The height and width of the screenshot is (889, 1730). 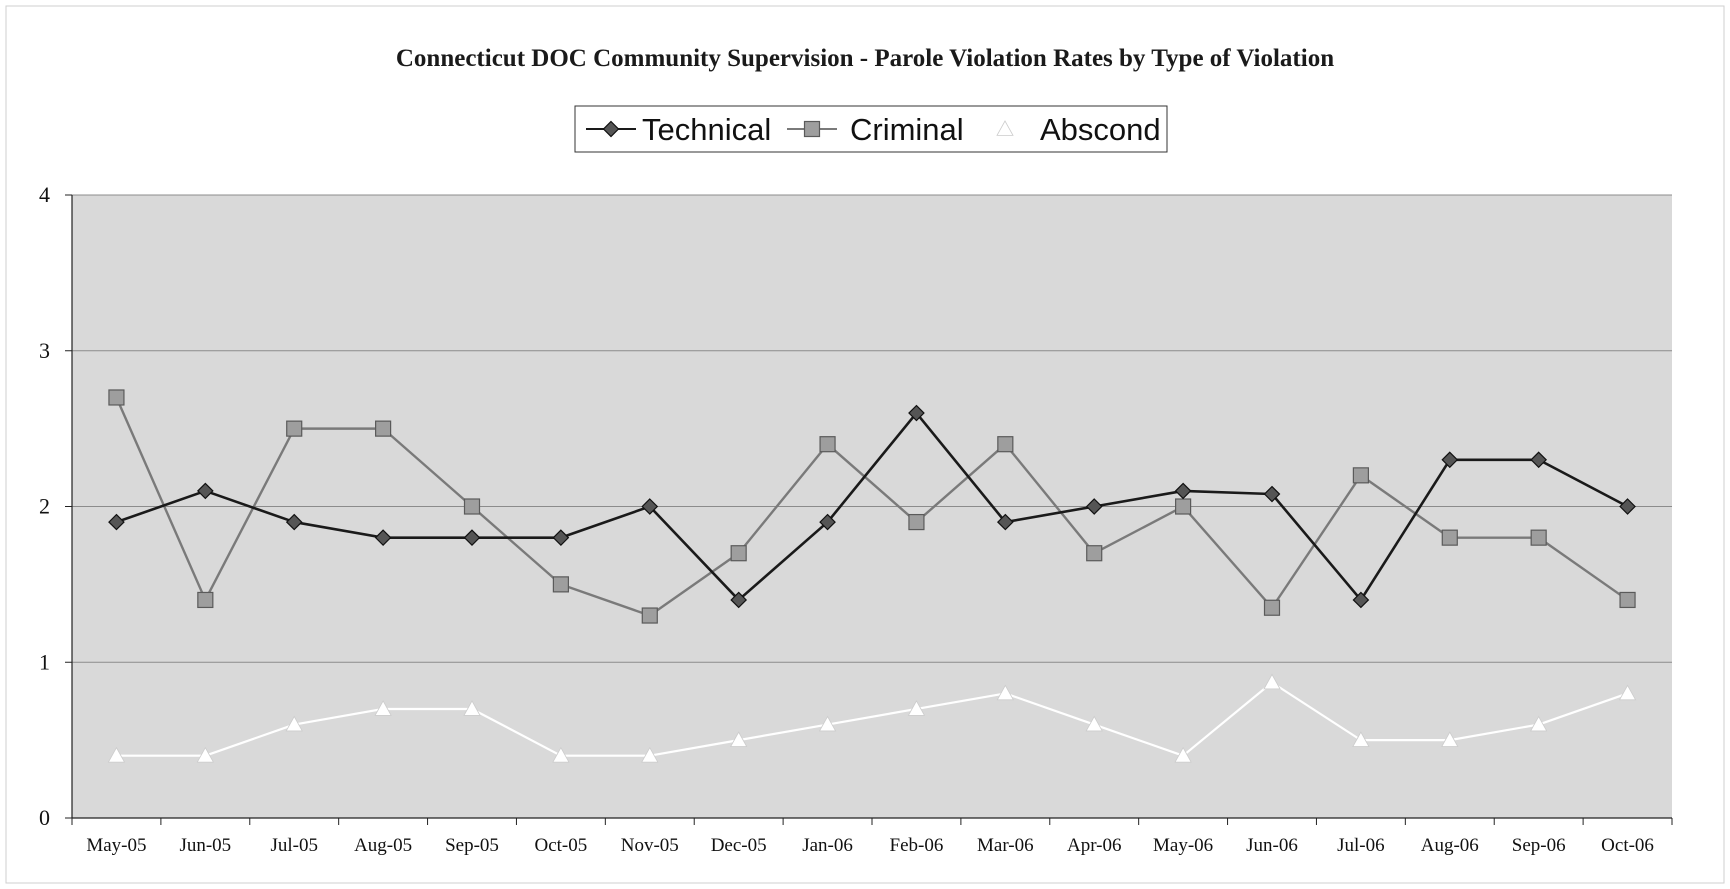 What do you see at coordinates (917, 845) in the screenshot?
I see `x-tick-label: Feb-06` at bounding box center [917, 845].